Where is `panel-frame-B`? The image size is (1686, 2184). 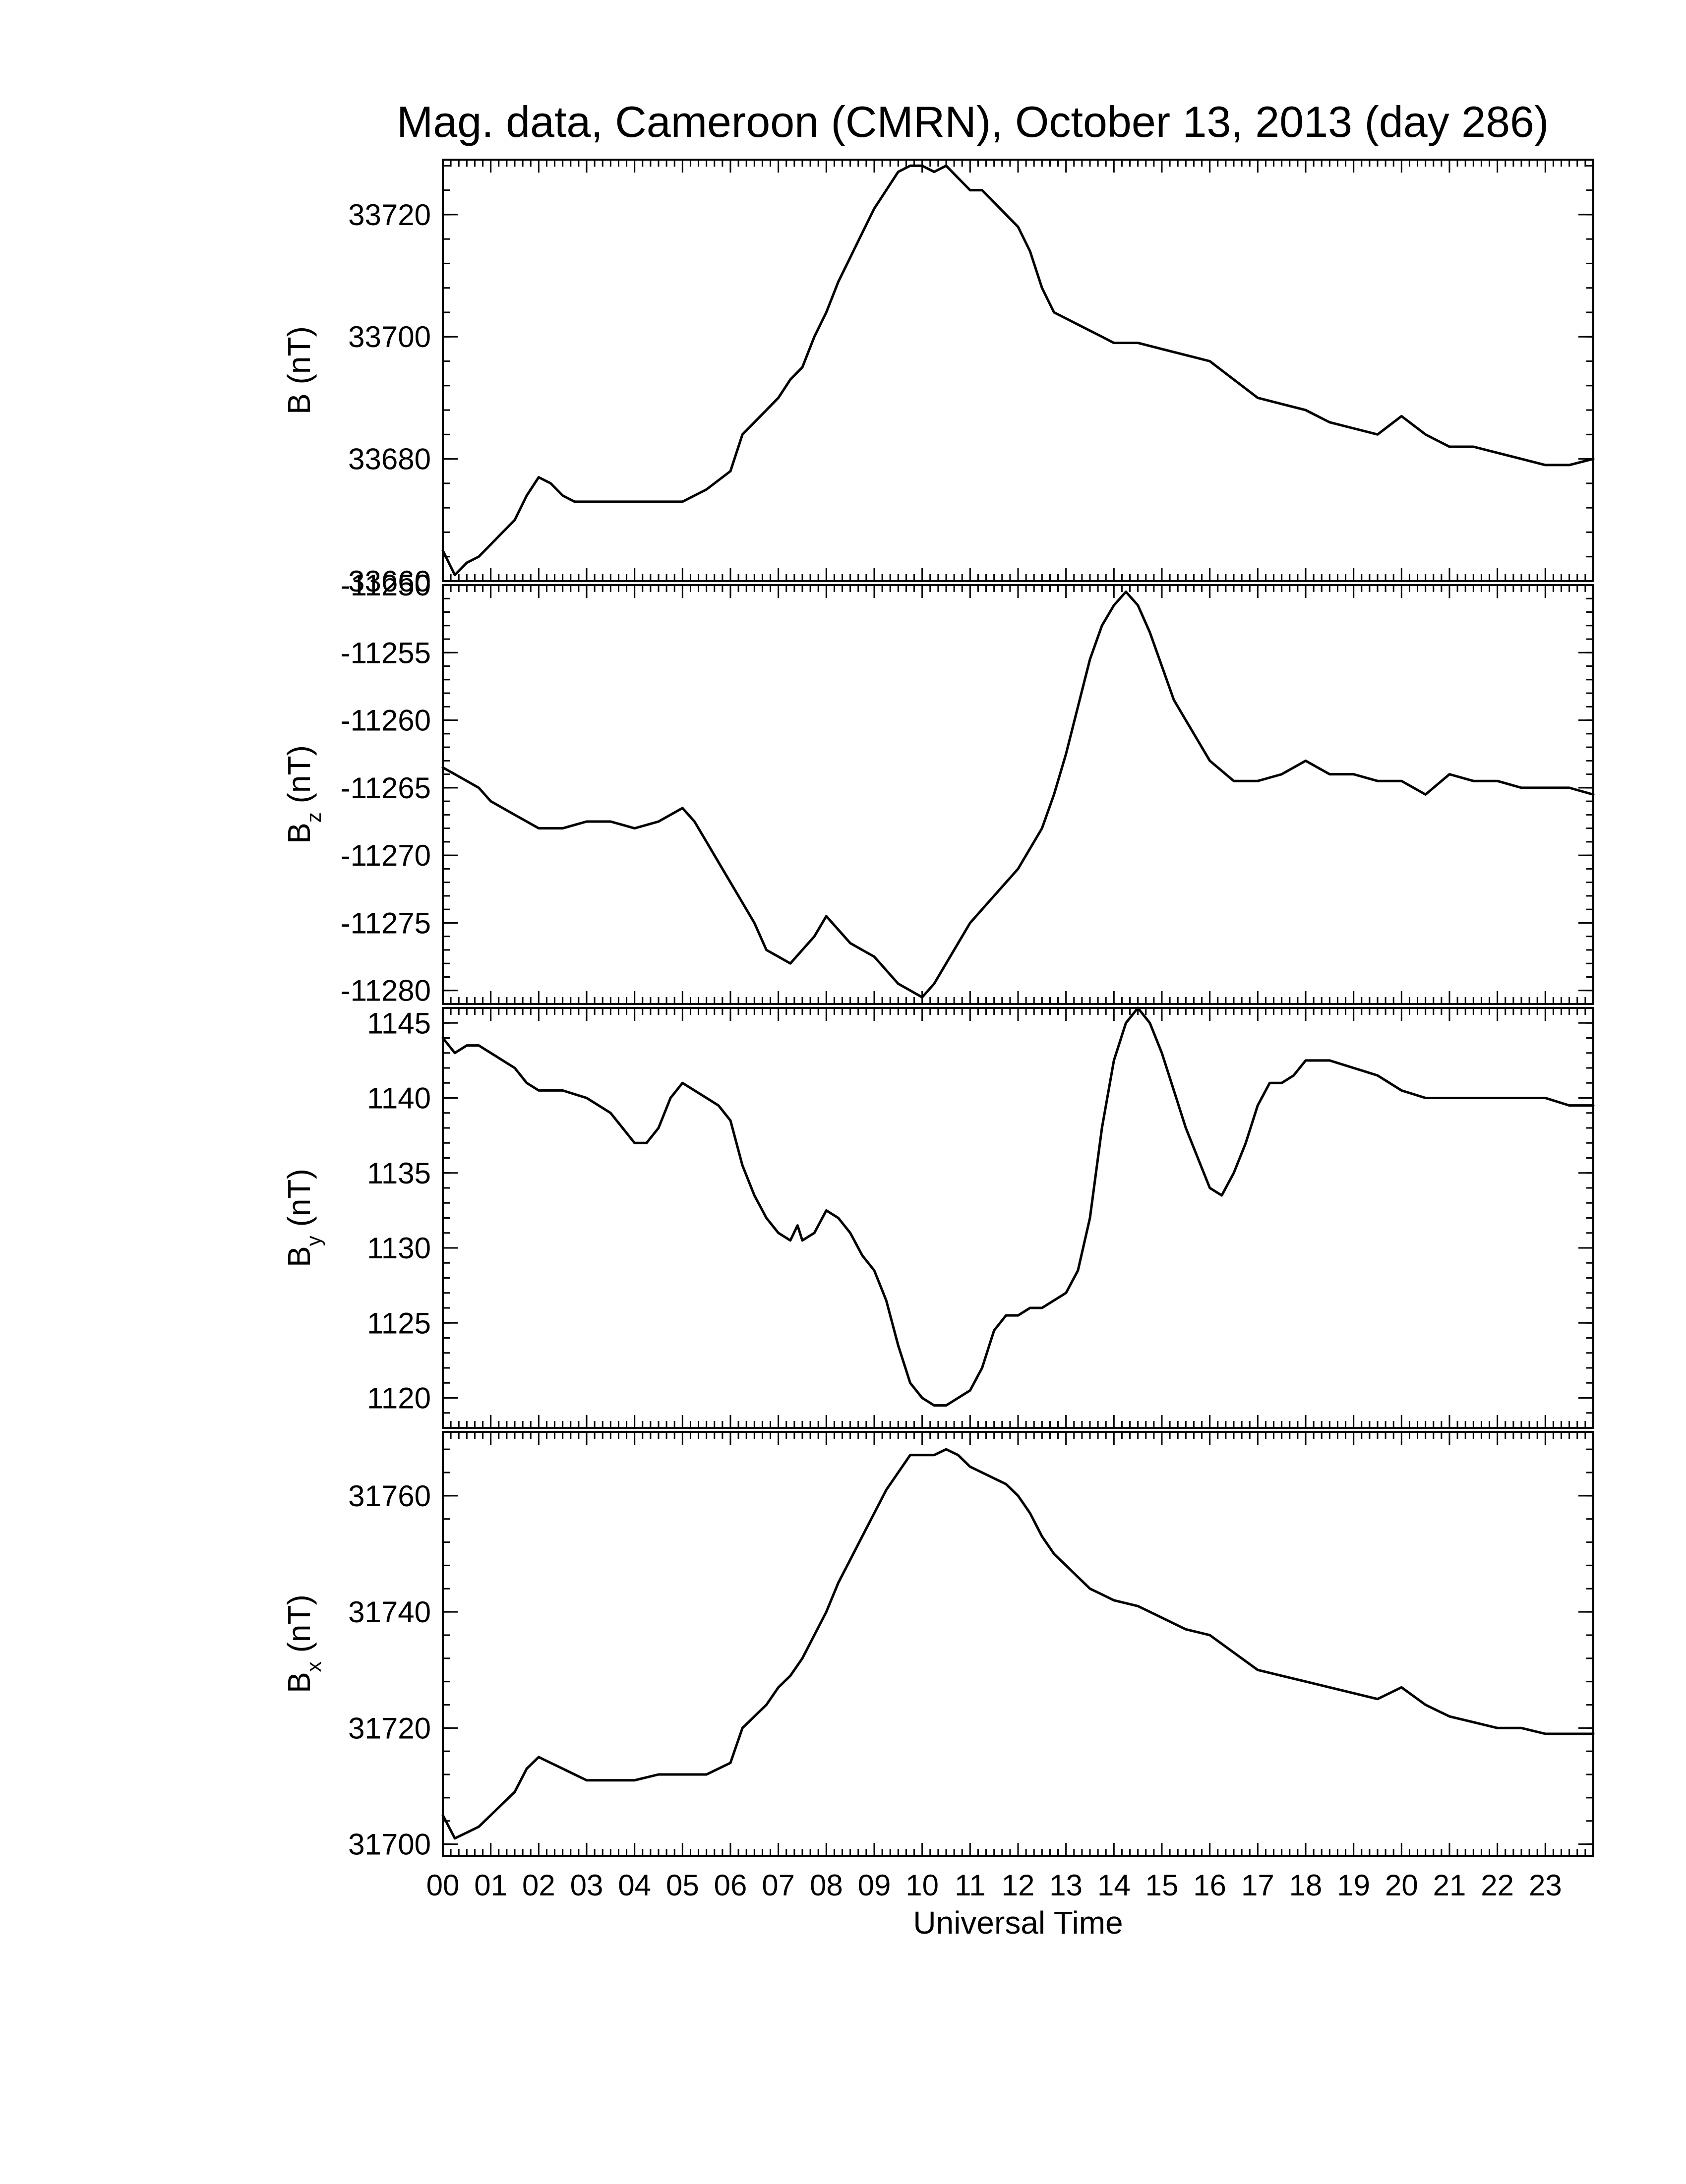
panel-frame-B is located at coordinates (1018, 370).